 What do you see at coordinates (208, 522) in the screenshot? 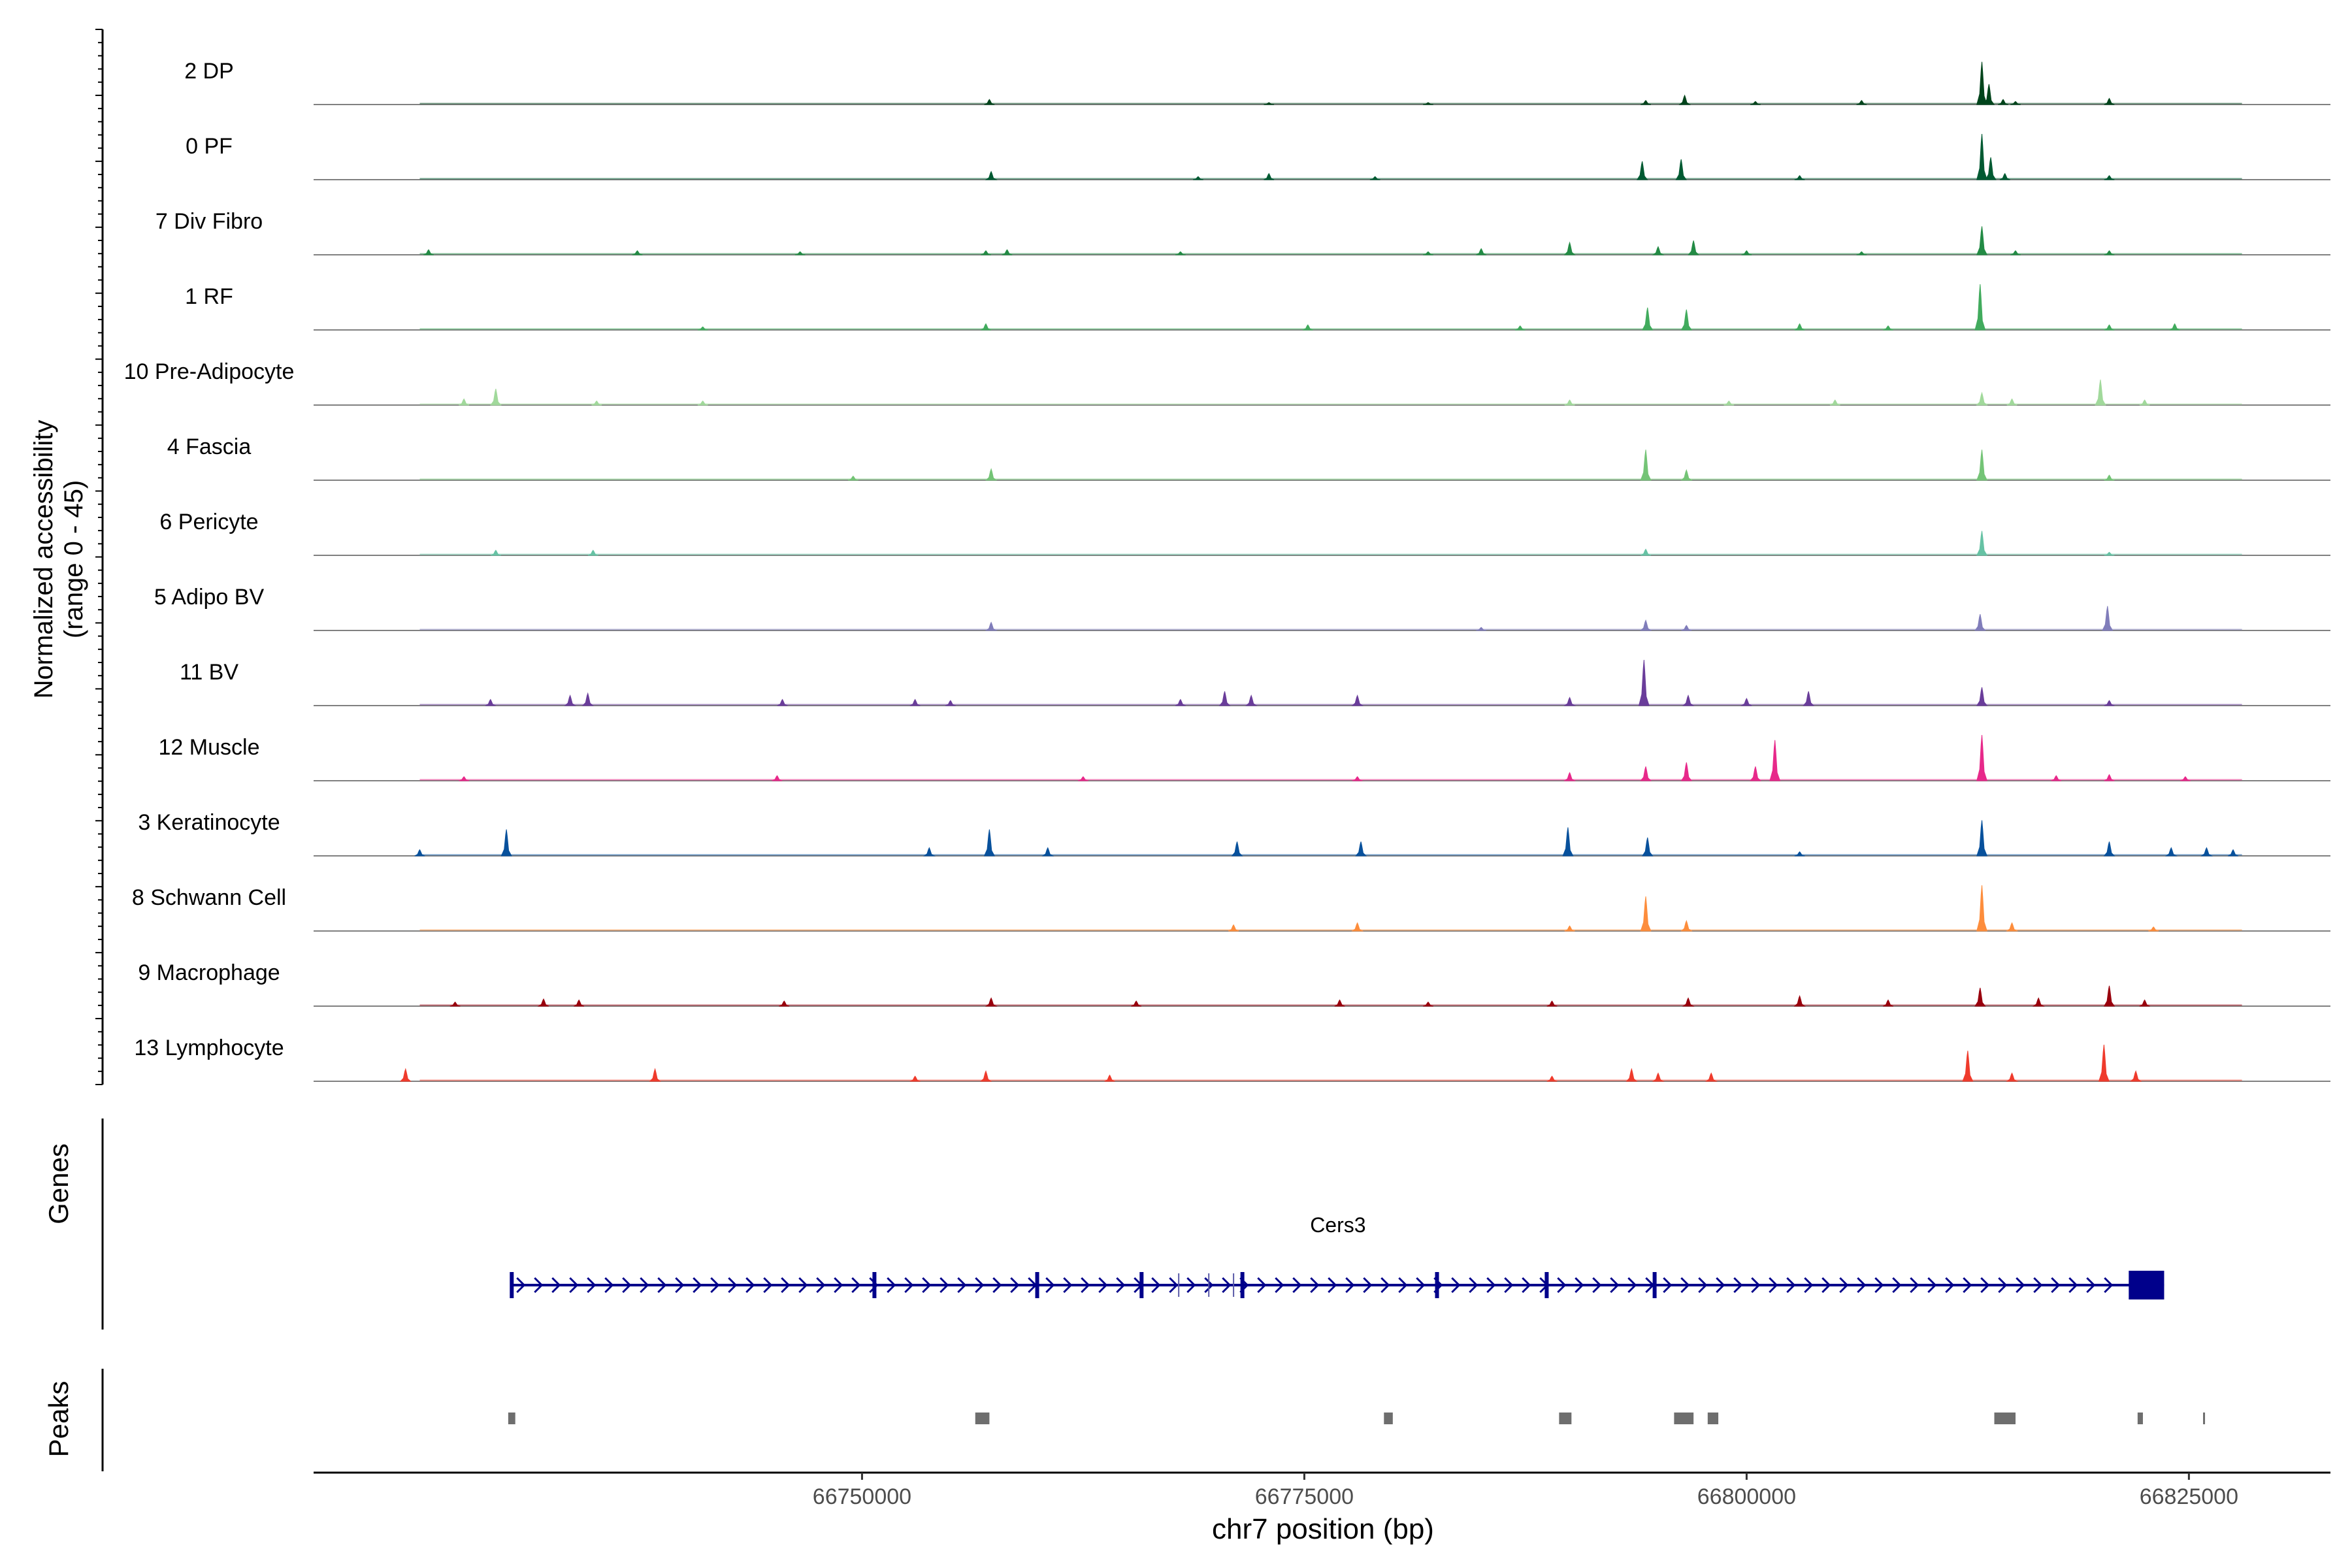
I see `track-label: 6 Pericyte` at bounding box center [208, 522].